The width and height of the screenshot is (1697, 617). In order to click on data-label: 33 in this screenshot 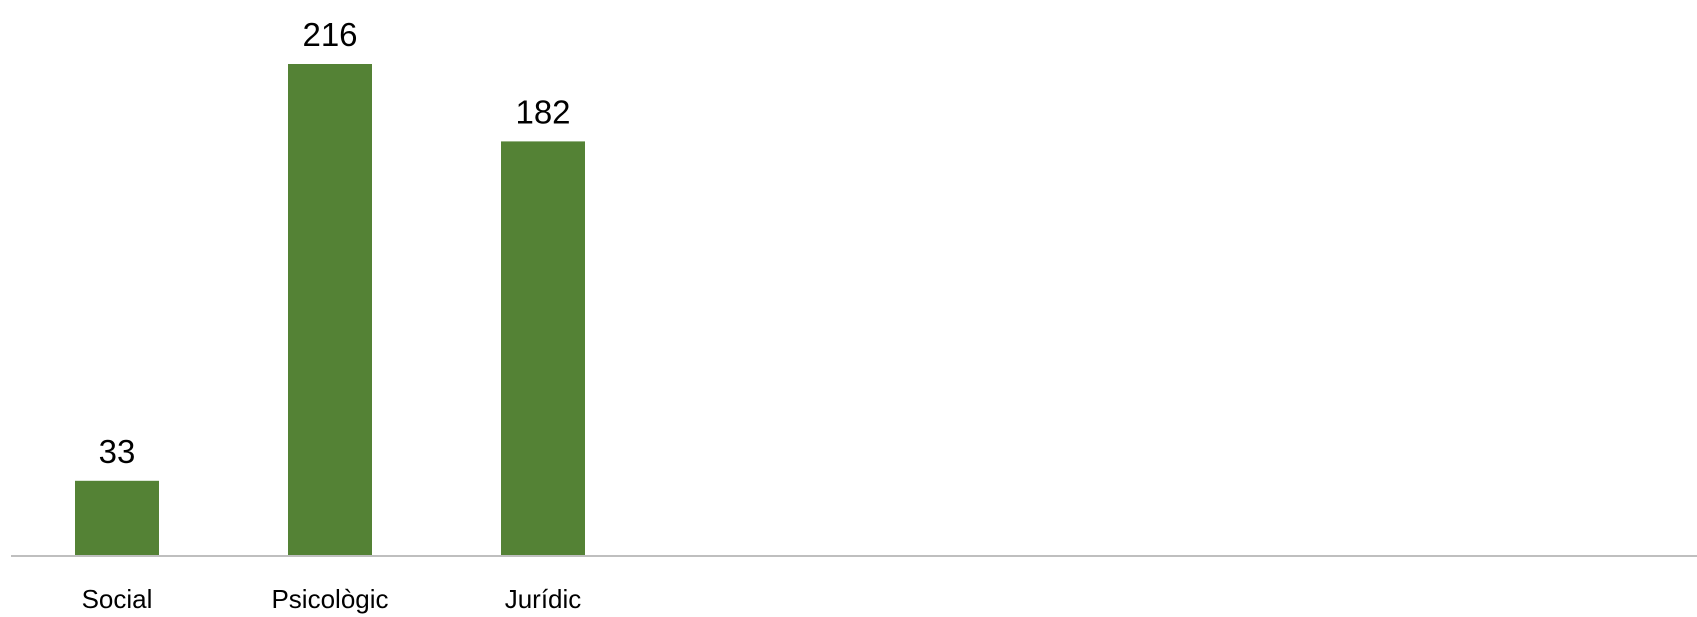, I will do `click(117, 451)`.